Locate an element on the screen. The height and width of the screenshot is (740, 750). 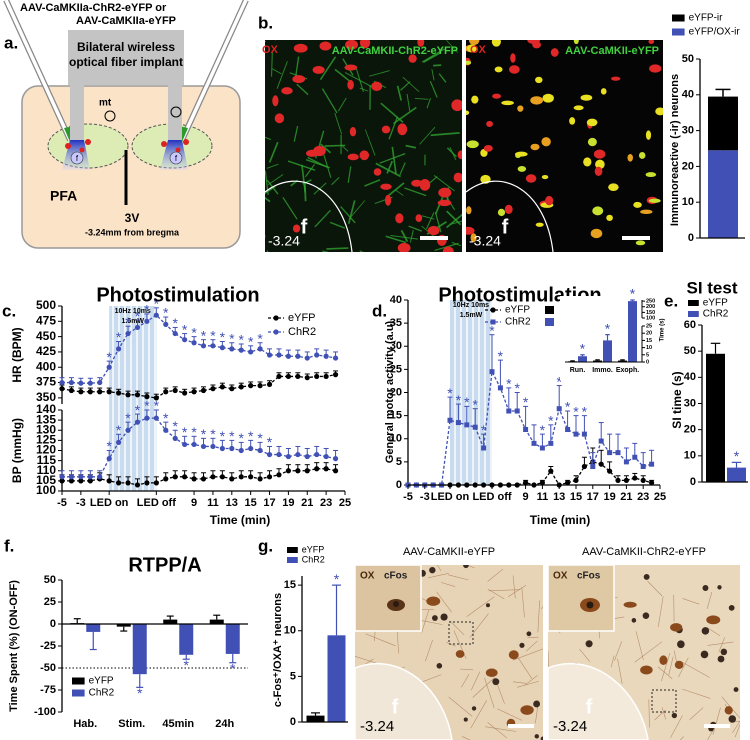
zoom-box is located at coordinates (461, 633).